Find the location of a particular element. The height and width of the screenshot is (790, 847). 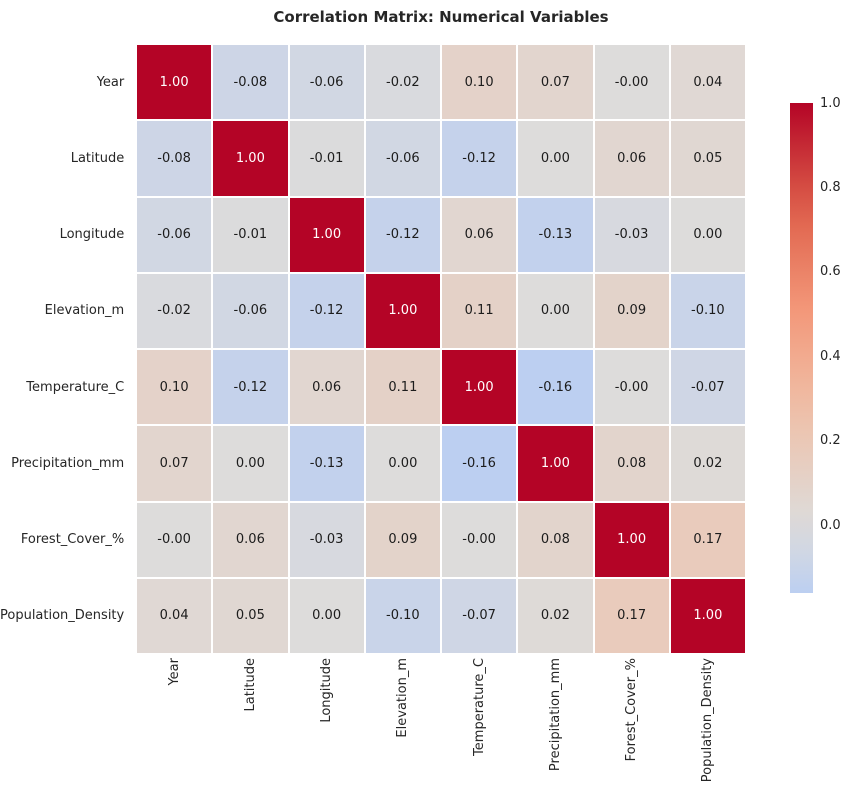

x-axis-label-slot: Precipitation_mm is located at coordinates (555, 724).